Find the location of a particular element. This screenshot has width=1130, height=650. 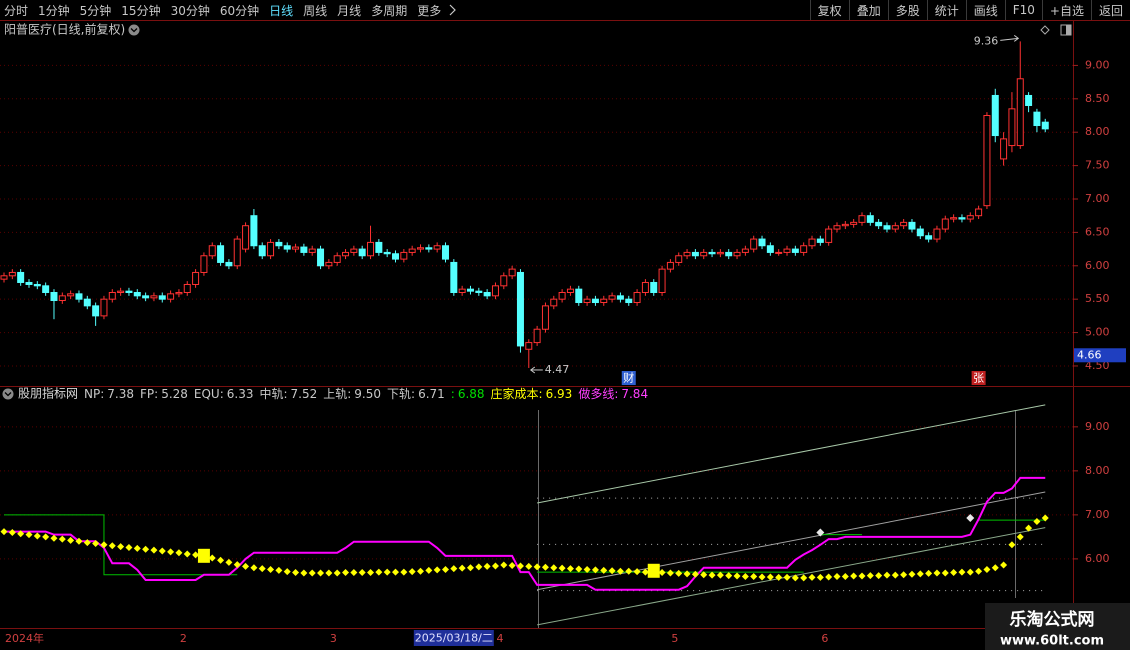

period-tab: 月线 is located at coordinates (349, 10).